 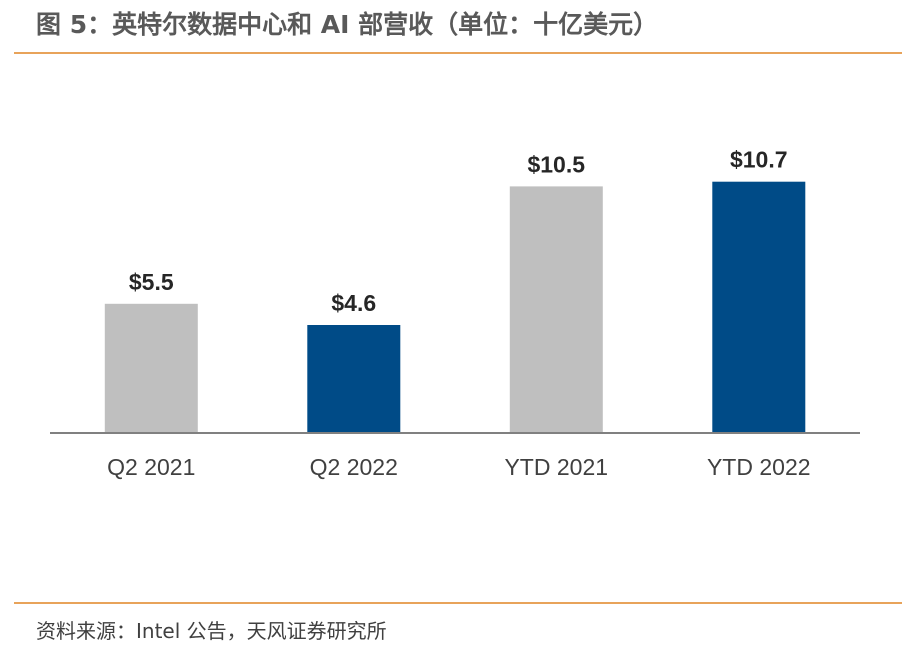 I want to click on x-tick-label-3: YTD 2022, so click(x=759, y=467).